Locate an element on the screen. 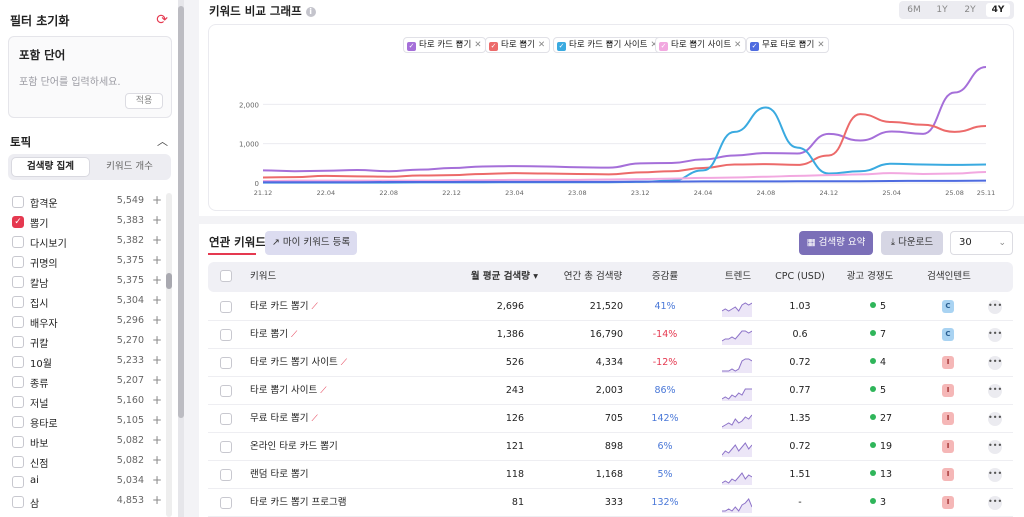  table-row: 무료 타로 뽑기 ⟋ 126 705 142% 1.35 27 I ••• is located at coordinates (610, 419).